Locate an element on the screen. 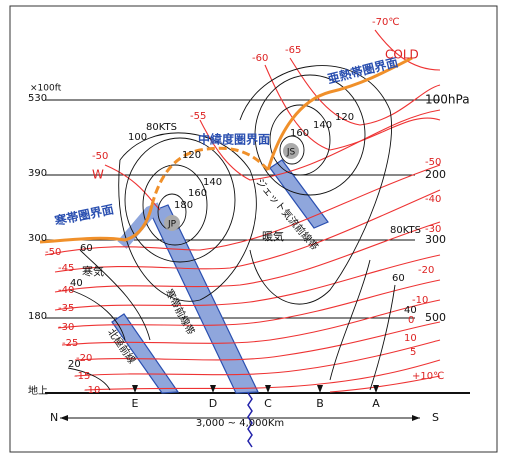  isotach-label: 180 is located at coordinates (183, 205).